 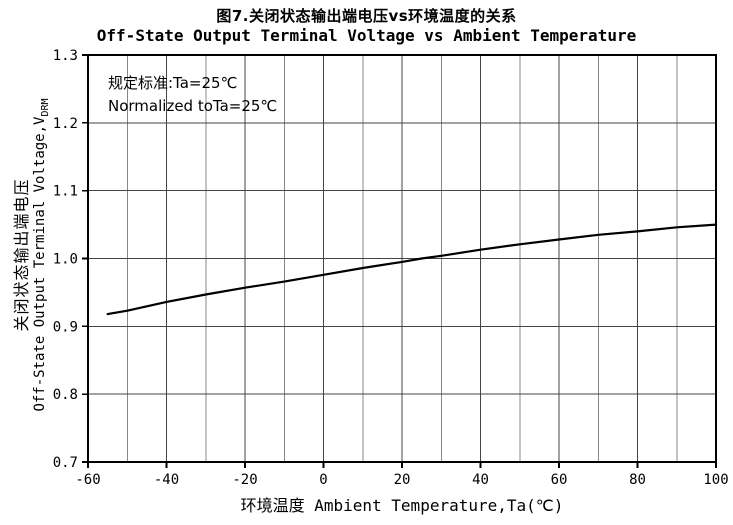 What do you see at coordinates (366, 16) in the screenshot?
I see `chart-title-chinese: 图7.关闭状态输出端电压vs环境温度的关系` at bounding box center [366, 16].